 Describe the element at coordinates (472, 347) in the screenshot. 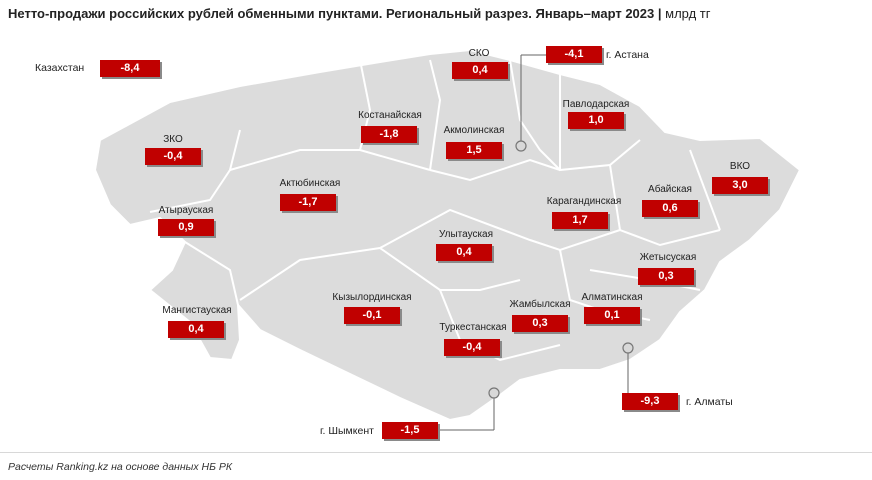

I see `region-value-turkestan: -0,4` at that location.